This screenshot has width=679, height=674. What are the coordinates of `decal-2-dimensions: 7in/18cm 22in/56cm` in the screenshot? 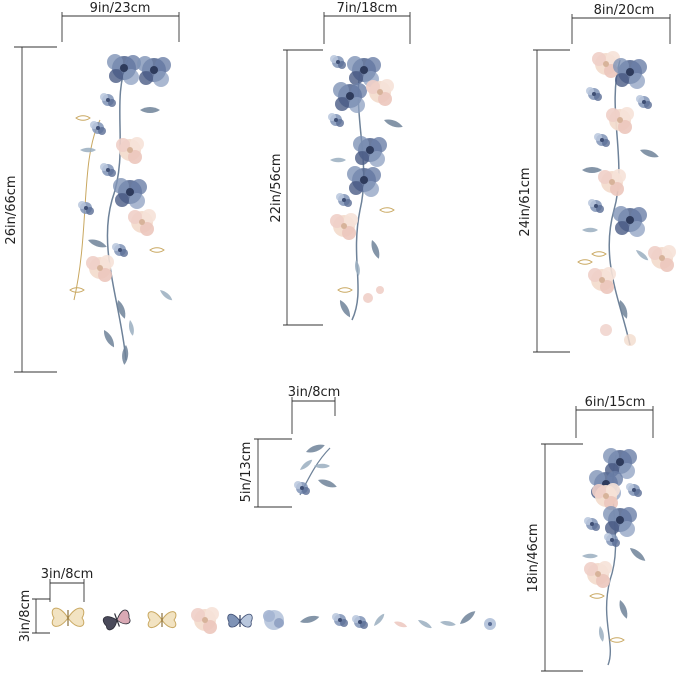 It's located at (340, 163).